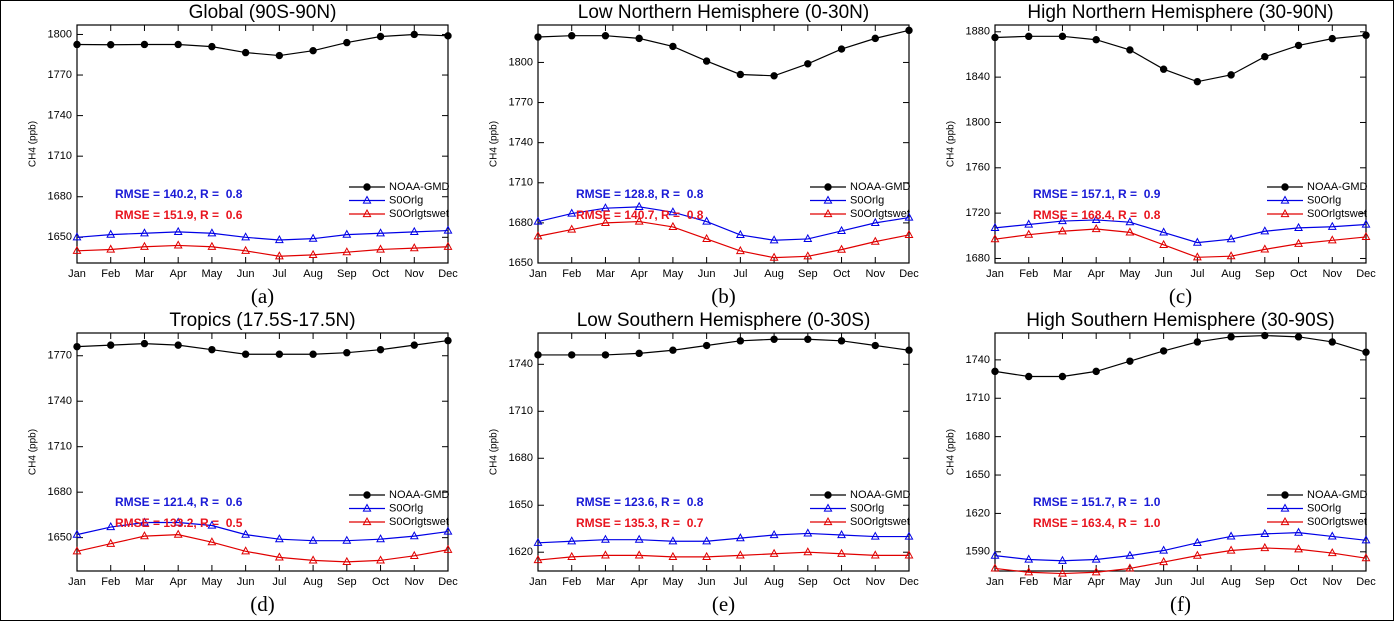 The width and height of the screenshot is (1394, 621). I want to click on annotation: RMSE = 140.7, R = 0.8, so click(640, 215).